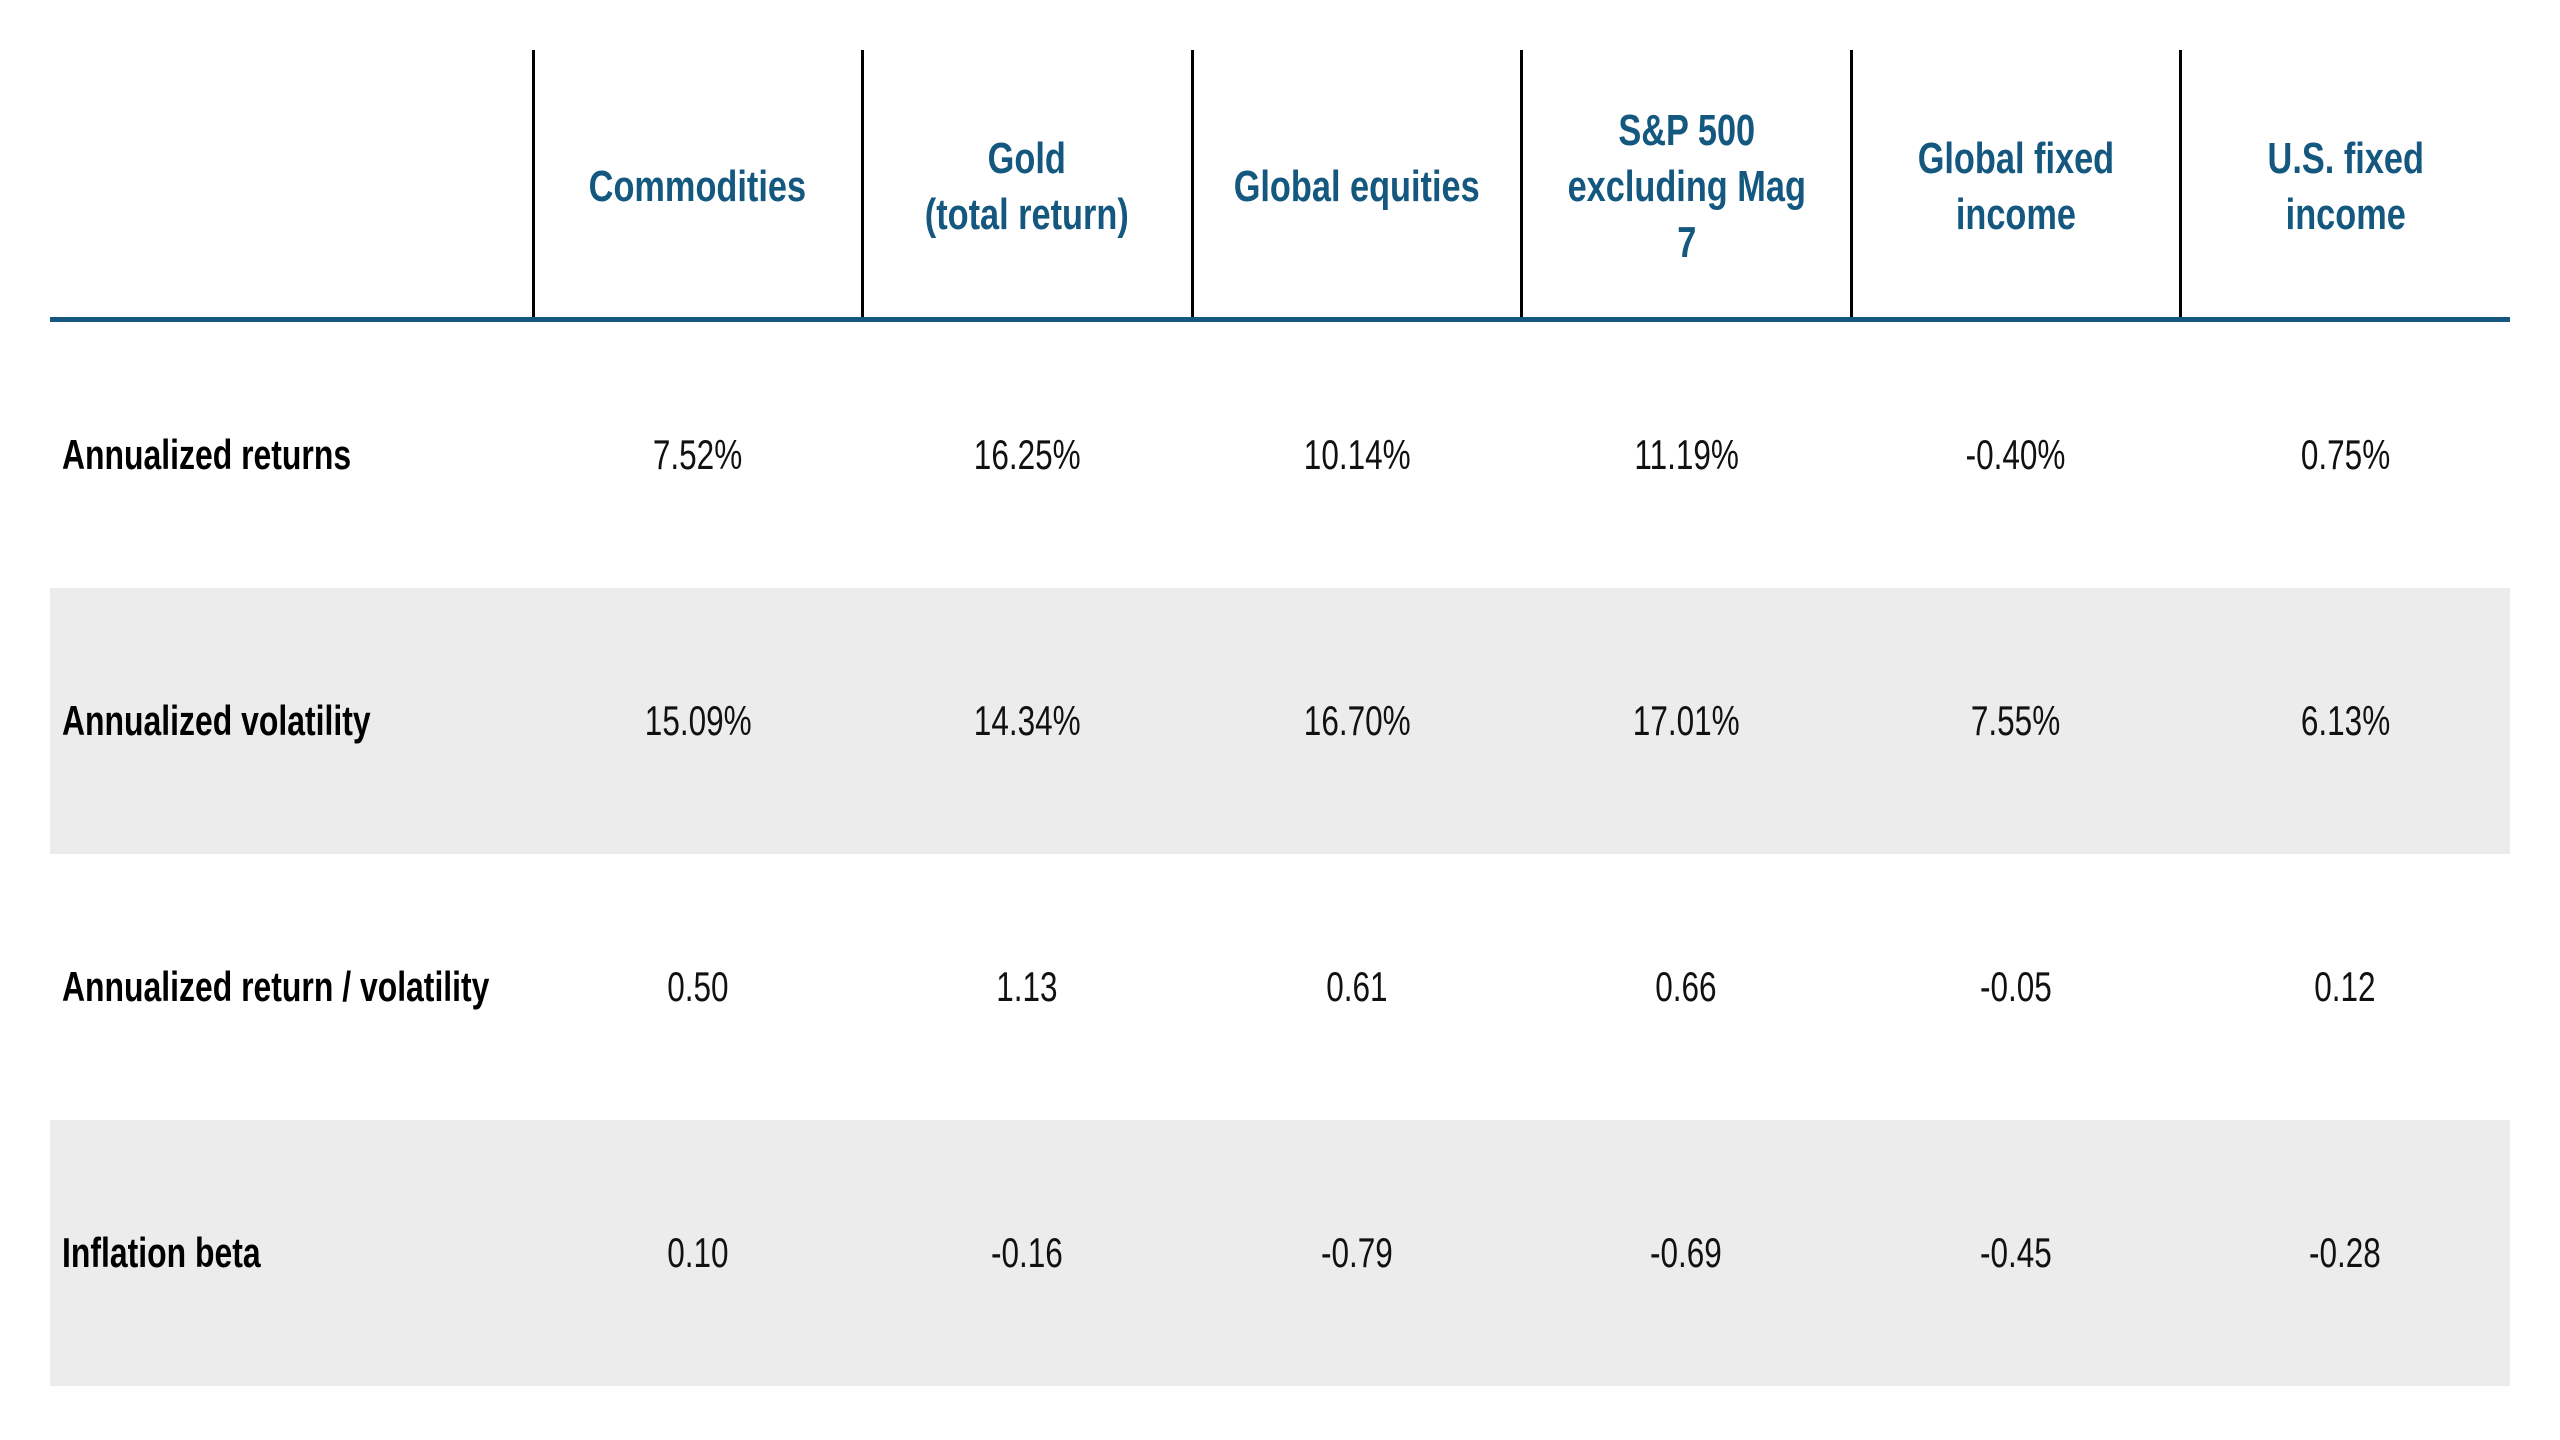 The image size is (2560, 1440). I want to click on cell-value: 0.12, so click(2345, 986).